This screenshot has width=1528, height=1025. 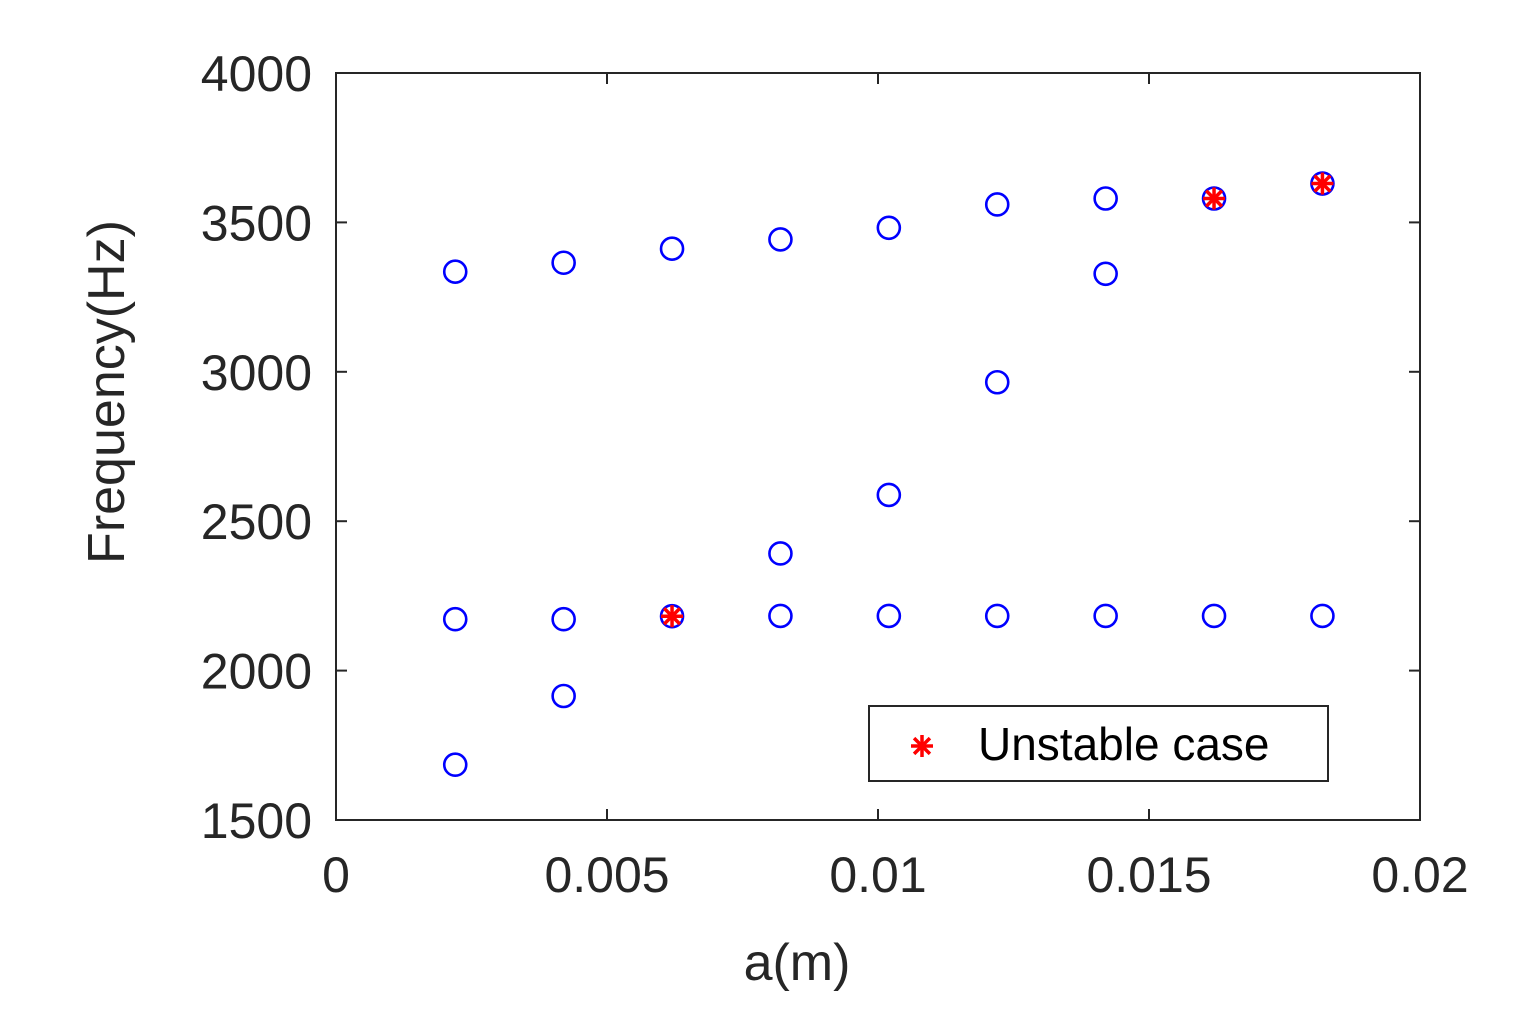 I want to click on y-tick-label: 3500, so click(x=256, y=223).